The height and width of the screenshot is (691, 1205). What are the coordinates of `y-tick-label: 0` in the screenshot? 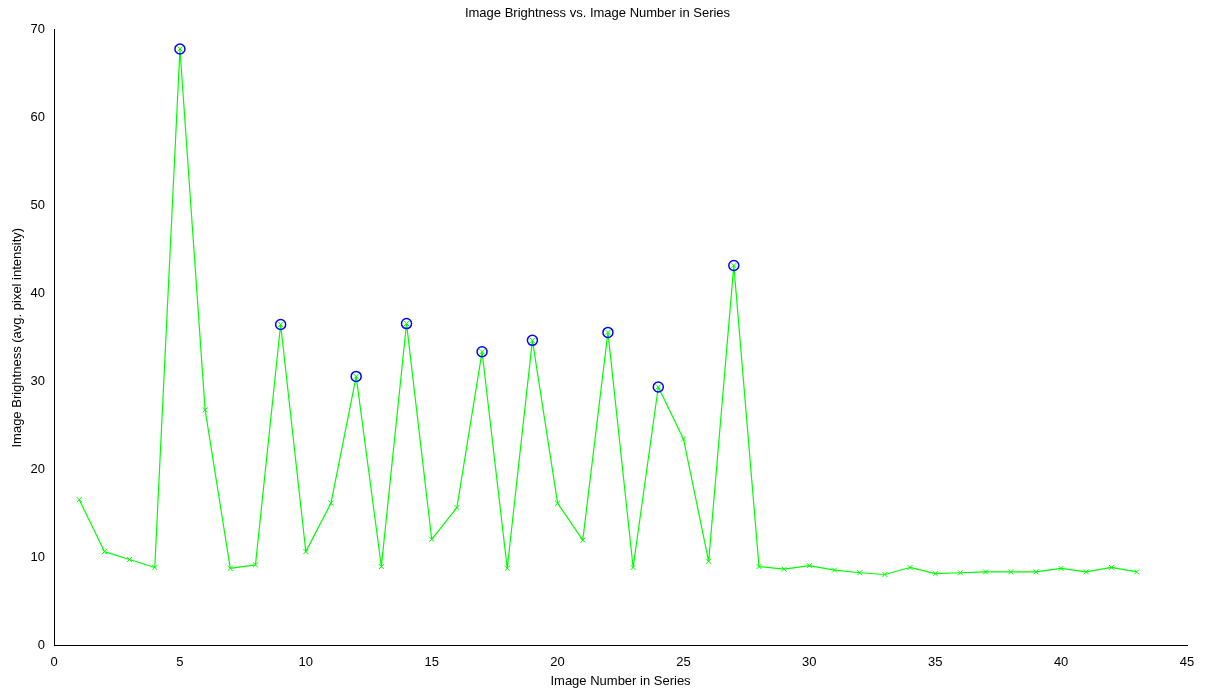 It's located at (41, 645).